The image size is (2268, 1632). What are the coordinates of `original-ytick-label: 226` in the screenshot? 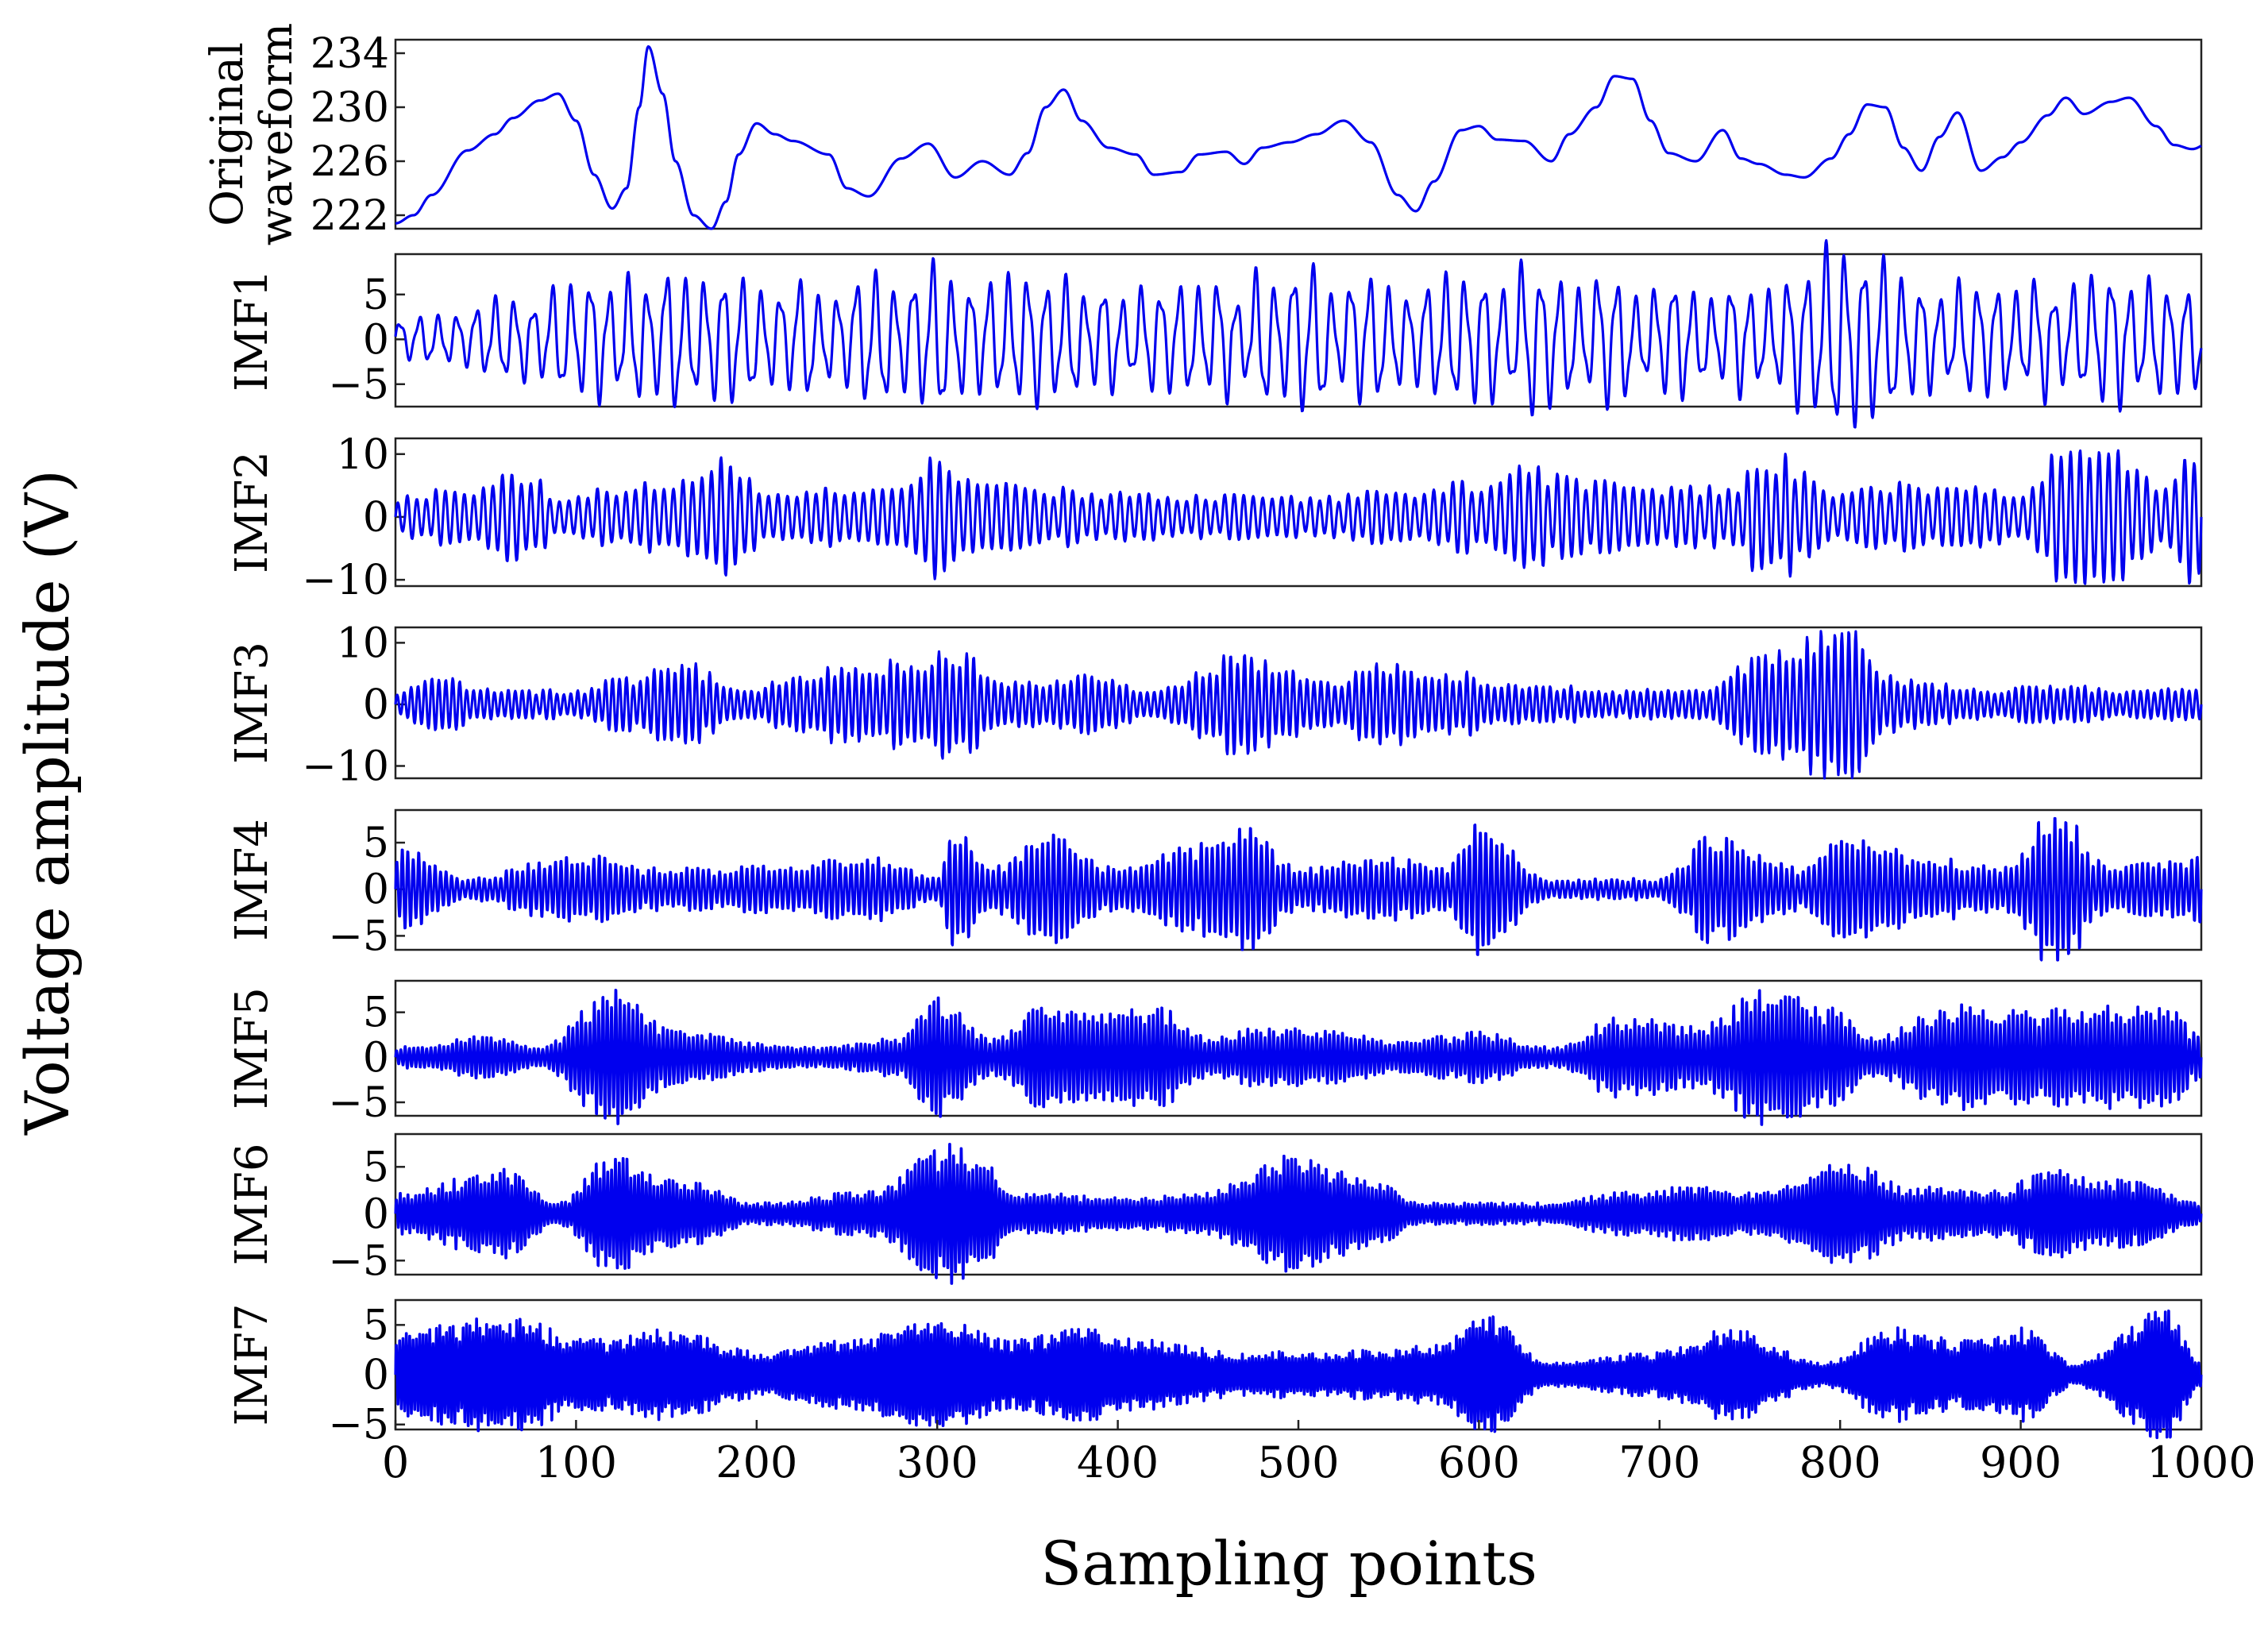 It's located at (349, 162).